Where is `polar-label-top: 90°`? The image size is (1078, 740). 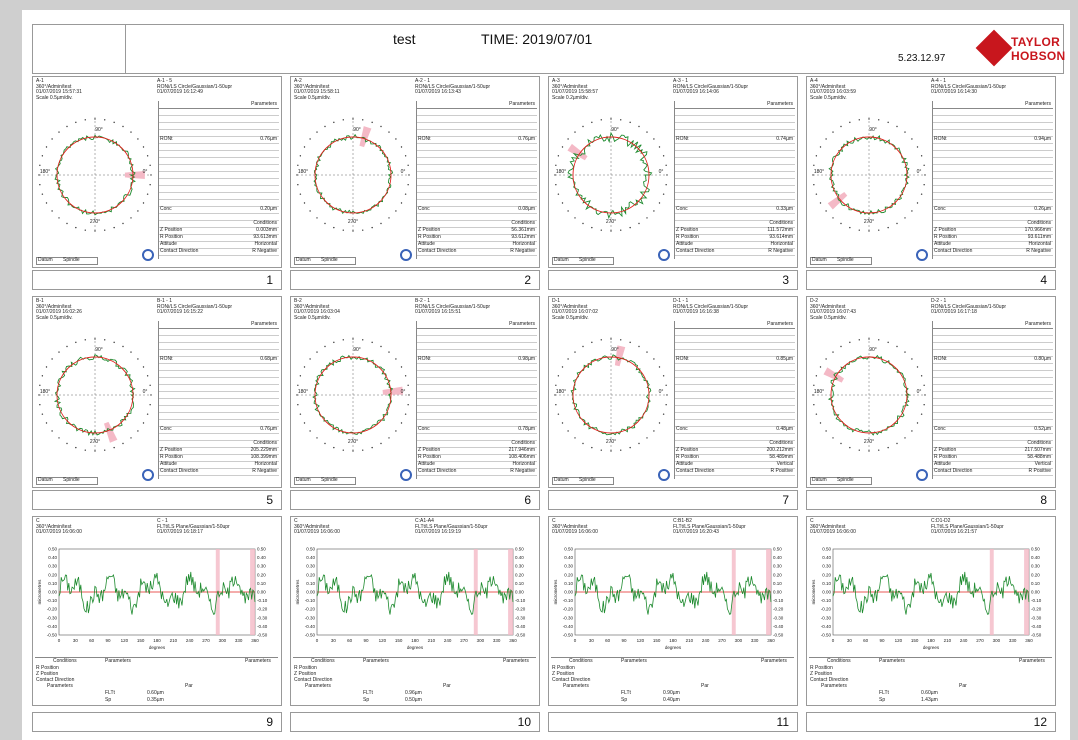 polar-label-top: 90° is located at coordinates (873, 130).